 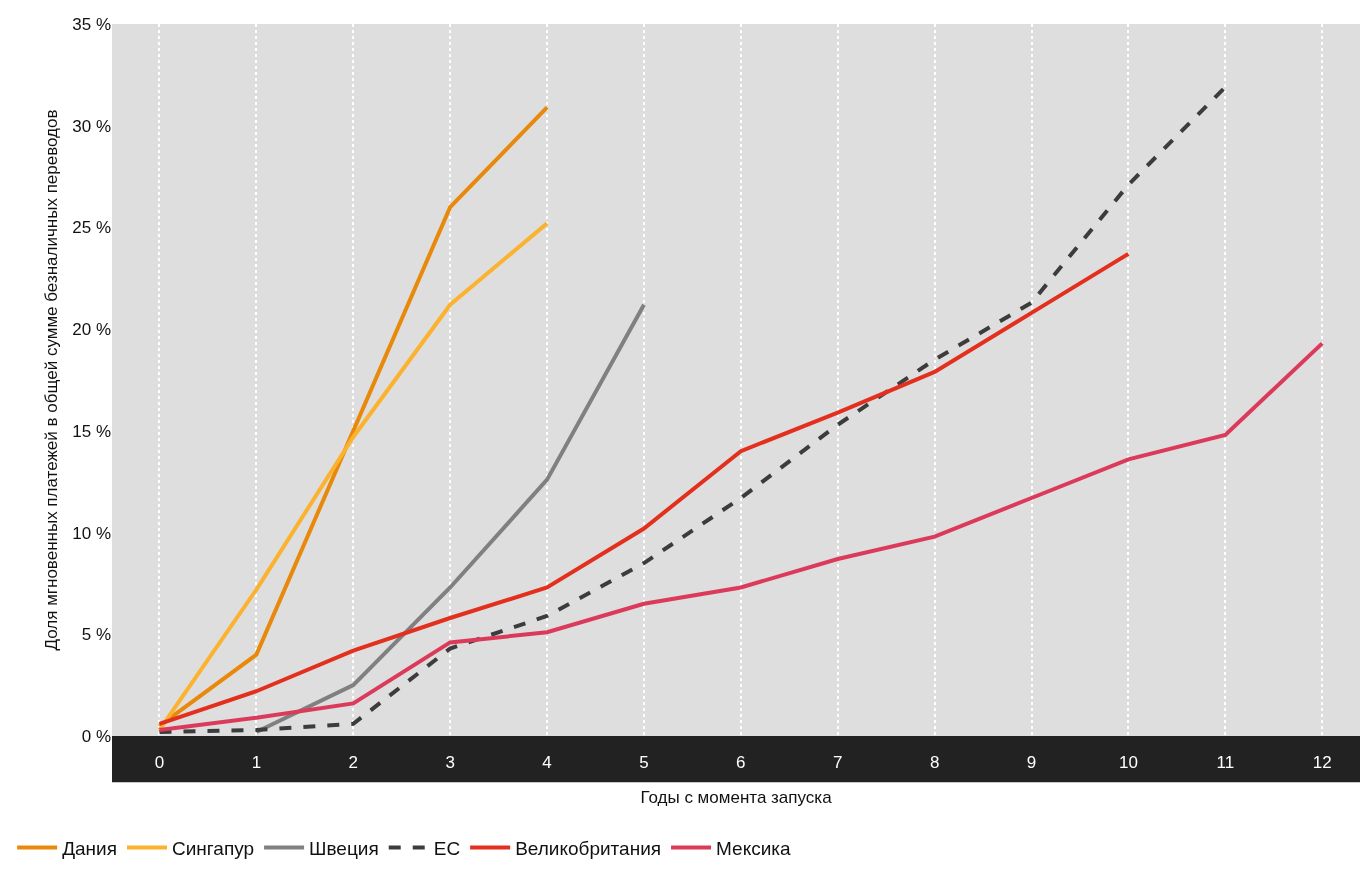 I want to click on x-tick-label: 11, so click(x=1225, y=762).